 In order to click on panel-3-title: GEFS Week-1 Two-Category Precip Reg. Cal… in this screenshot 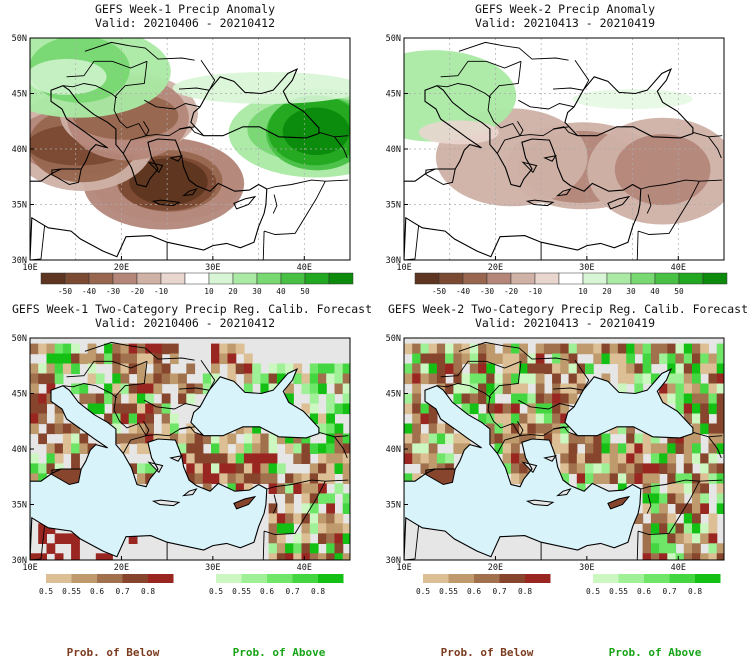, I will do `click(192, 309)`.